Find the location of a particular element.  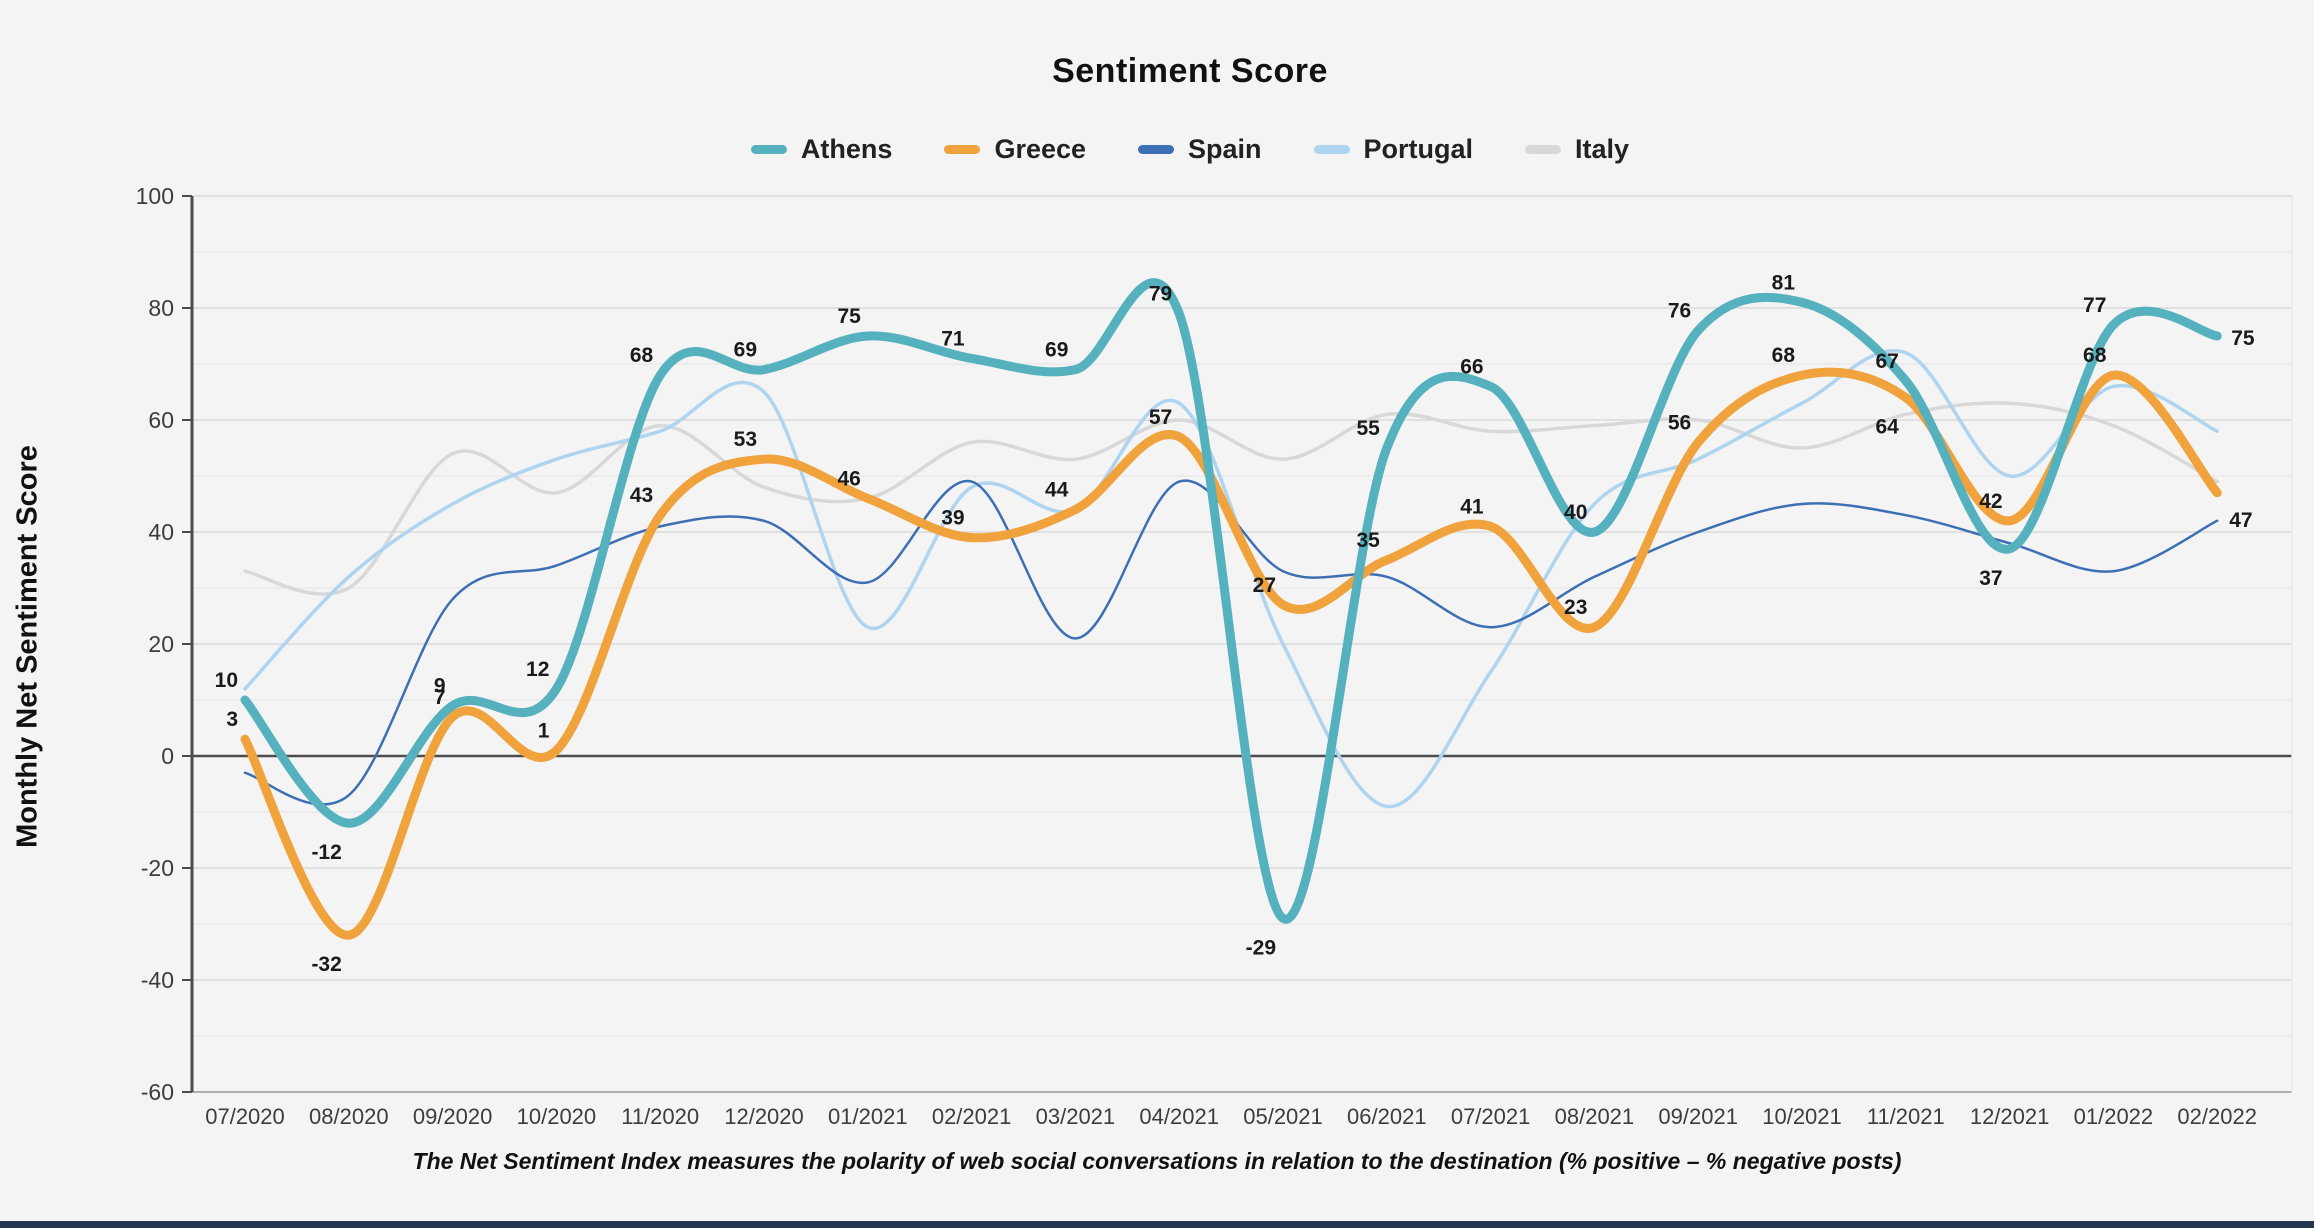

x-tick-label: 05/2021 is located at coordinates (1283, 1116).